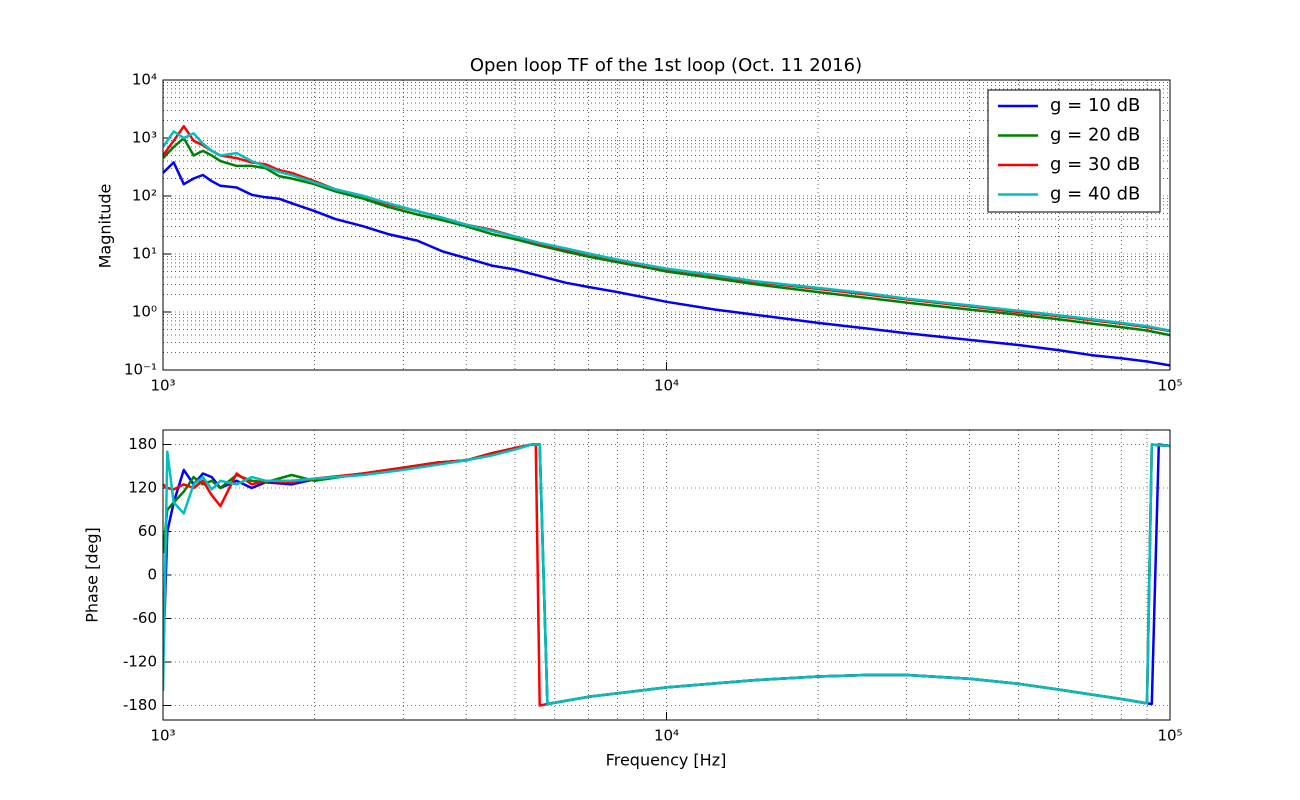  I want to click on y-tick-label: -180, so click(140, 705).